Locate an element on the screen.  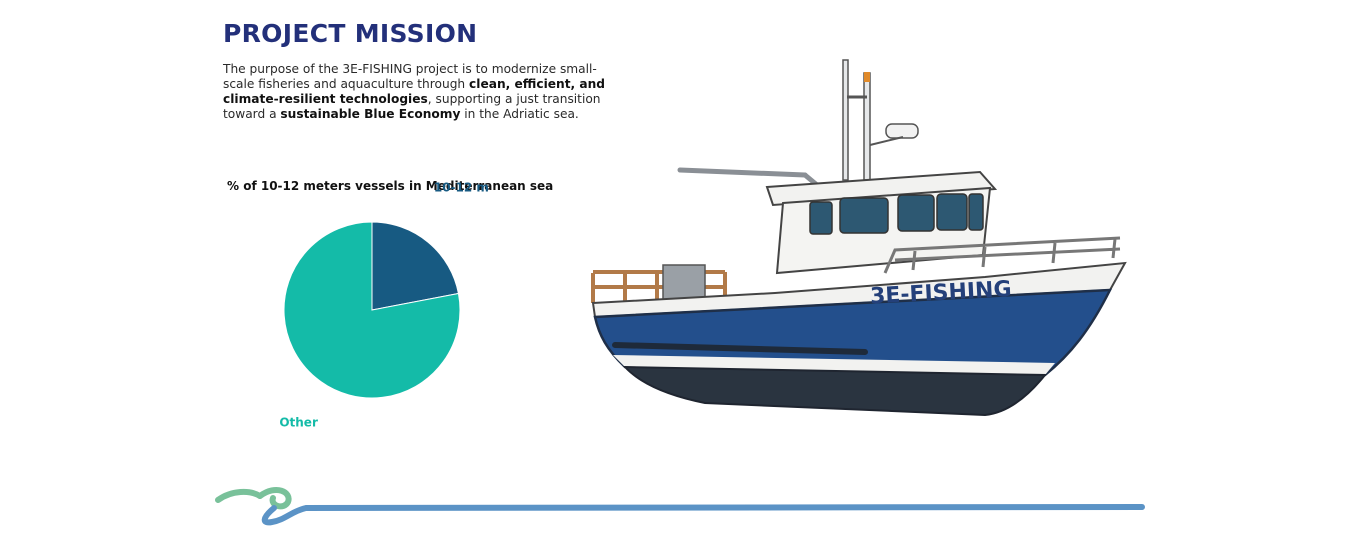
mast-rear is located at coordinates (867, 126).